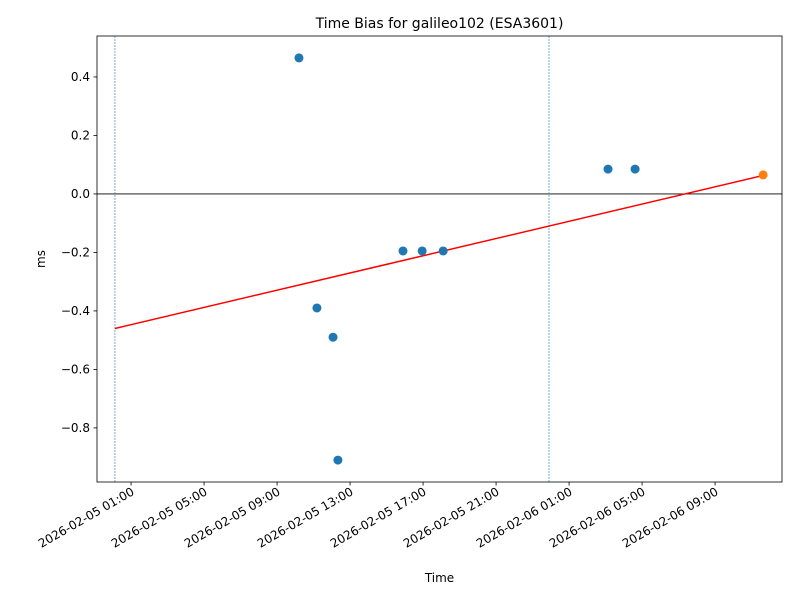 The height and width of the screenshot is (600, 800). I want to click on y-tick-label: 0.0, so click(80, 194).